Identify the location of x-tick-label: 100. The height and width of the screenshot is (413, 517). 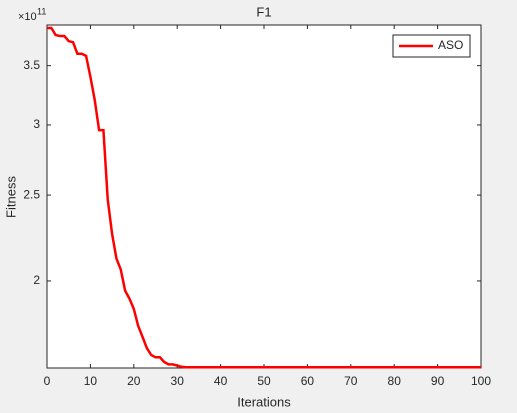
(481, 381).